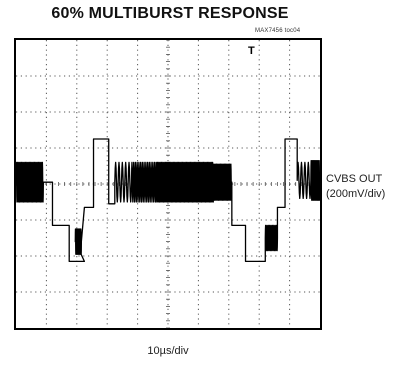  I want to click on channel-label: CVBS OUT (200mV/div), so click(355, 187).